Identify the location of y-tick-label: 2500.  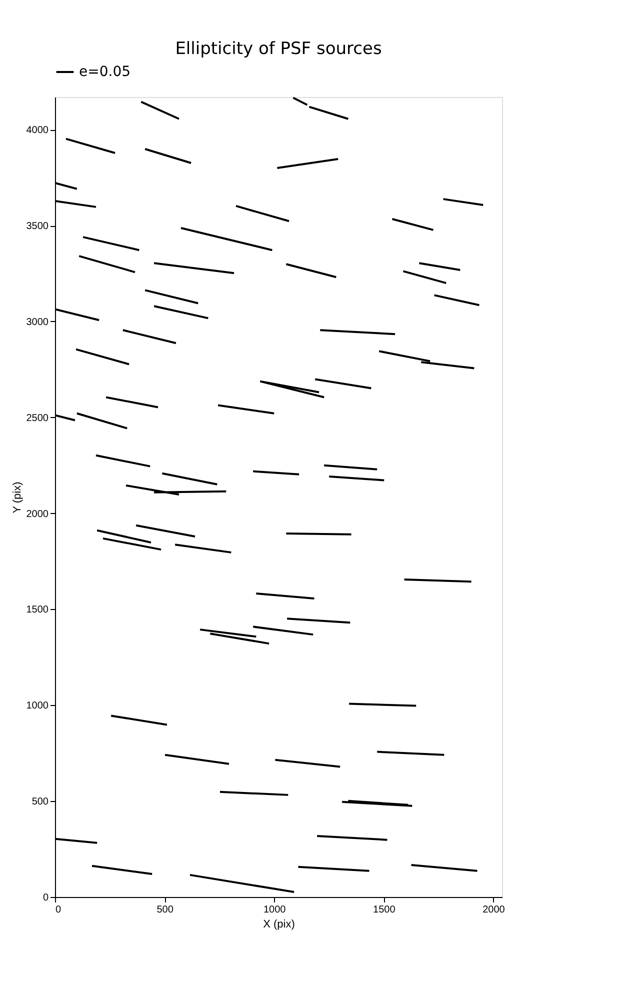
(37, 418).